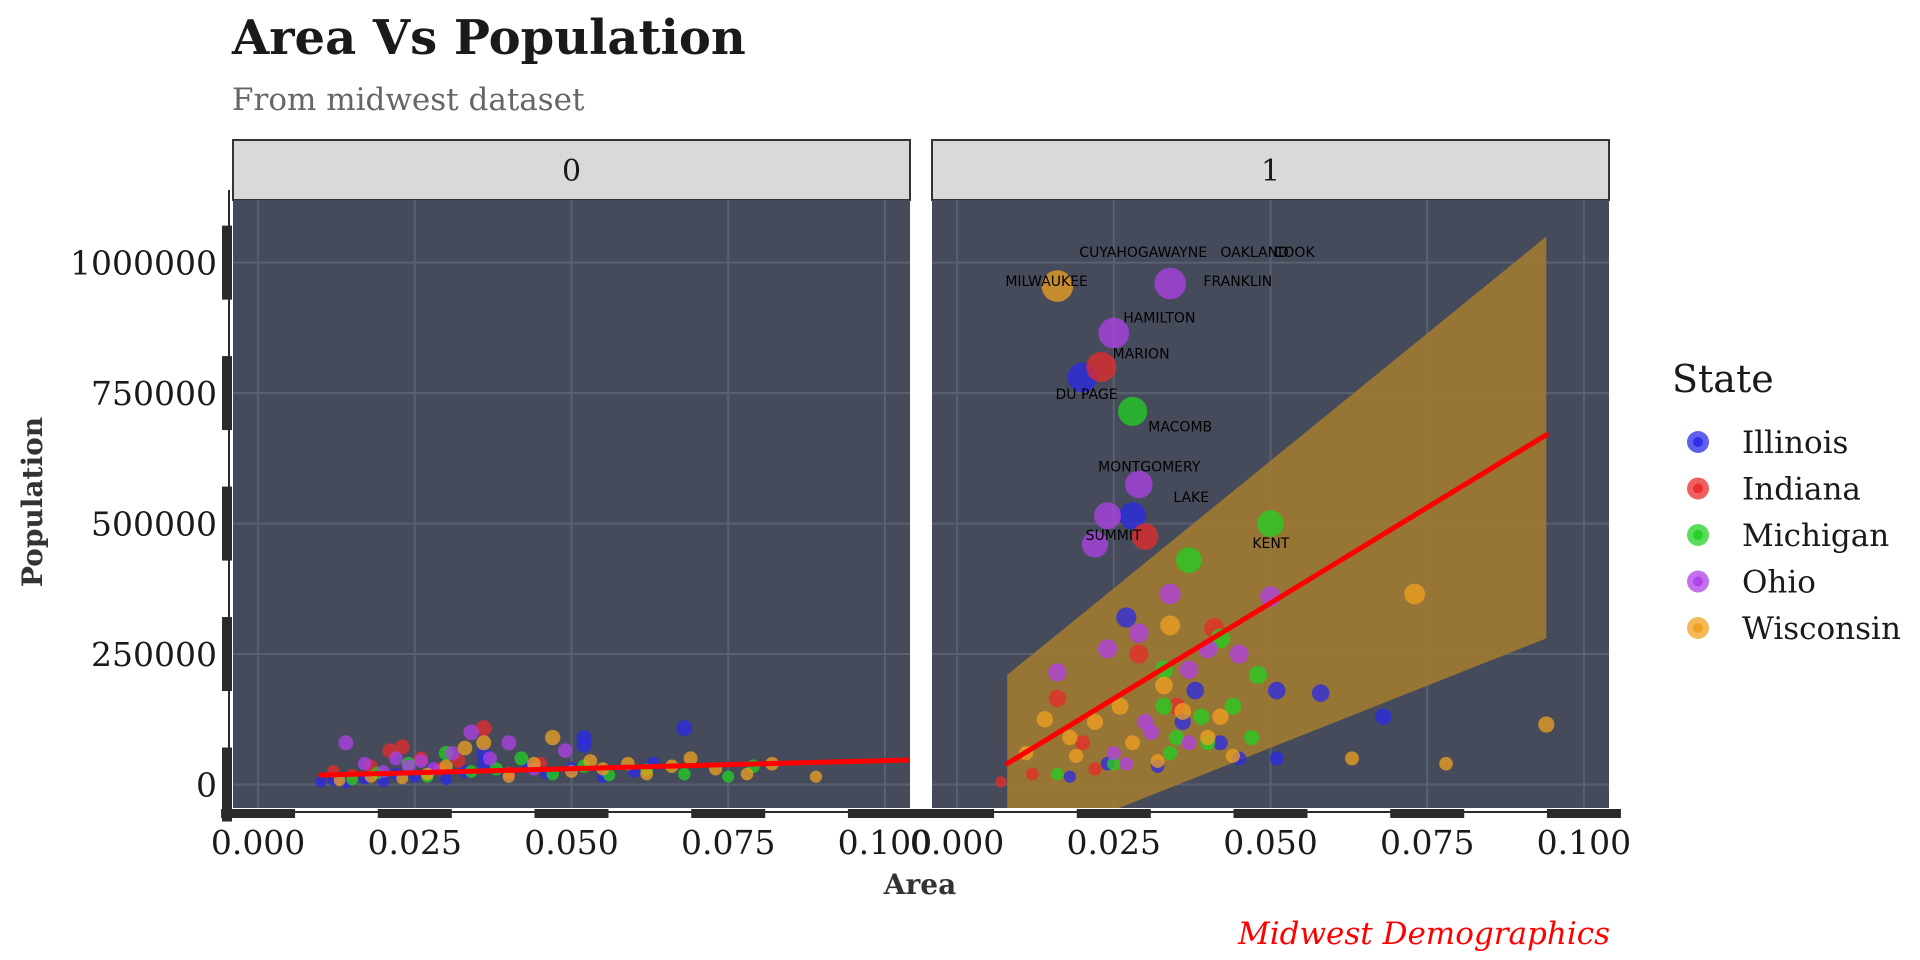  I want to click on legend-label: Illinois, so click(1795, 443).